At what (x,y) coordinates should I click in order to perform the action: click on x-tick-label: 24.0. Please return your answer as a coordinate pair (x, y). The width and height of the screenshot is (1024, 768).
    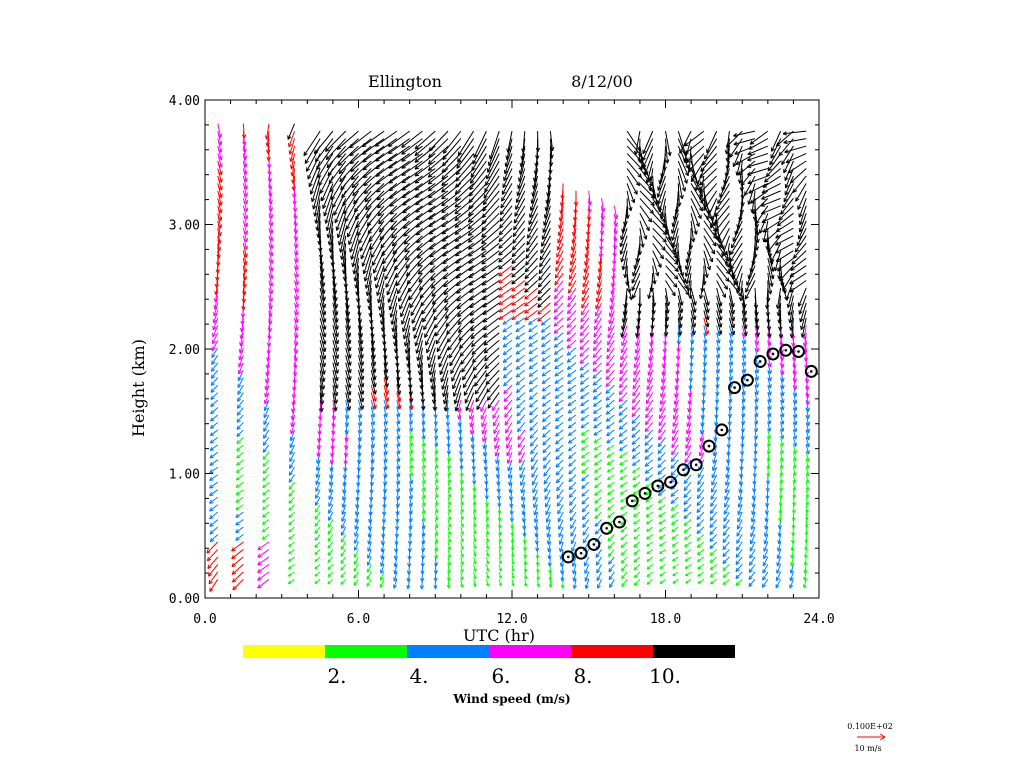
    Looking at the image, I should click on (818, 619).